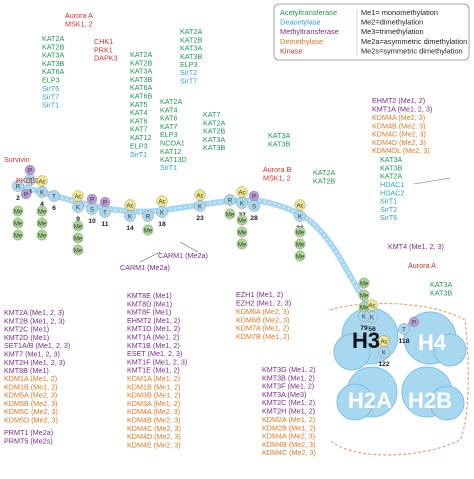  What do you see at coordinates (300, 22) in the screenshot?
I see `legend-item-1: Deacetylase` at bounding box center [300, 22].